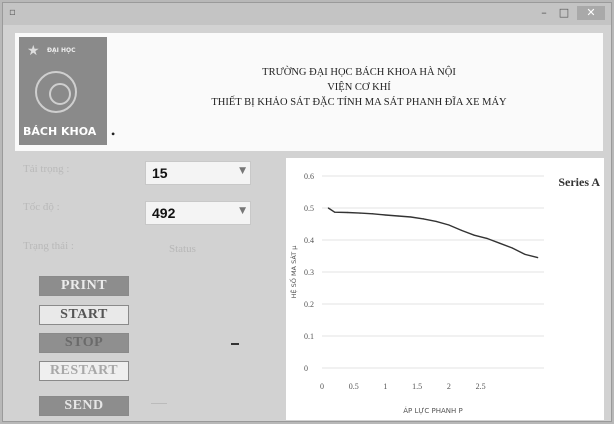  What do you see at coordinates (84, 315) in the screenshot?
I see `start-button: START` at bounding box center [84, 315].